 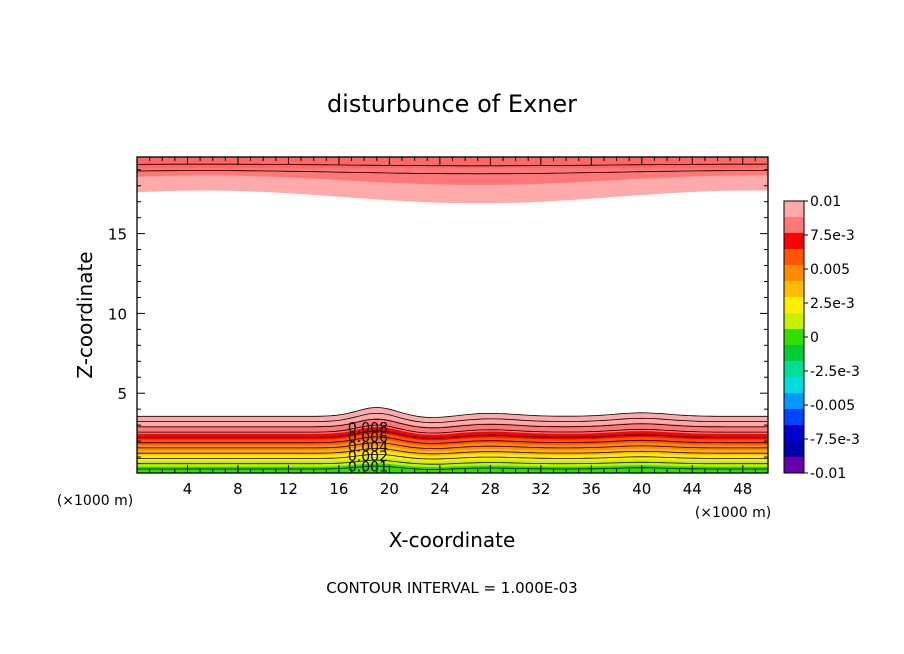 What do you see at coordinates (830, 270) in the screenshot?
I see `colorbar-label: 0.005` at bounding box center [830, 270].